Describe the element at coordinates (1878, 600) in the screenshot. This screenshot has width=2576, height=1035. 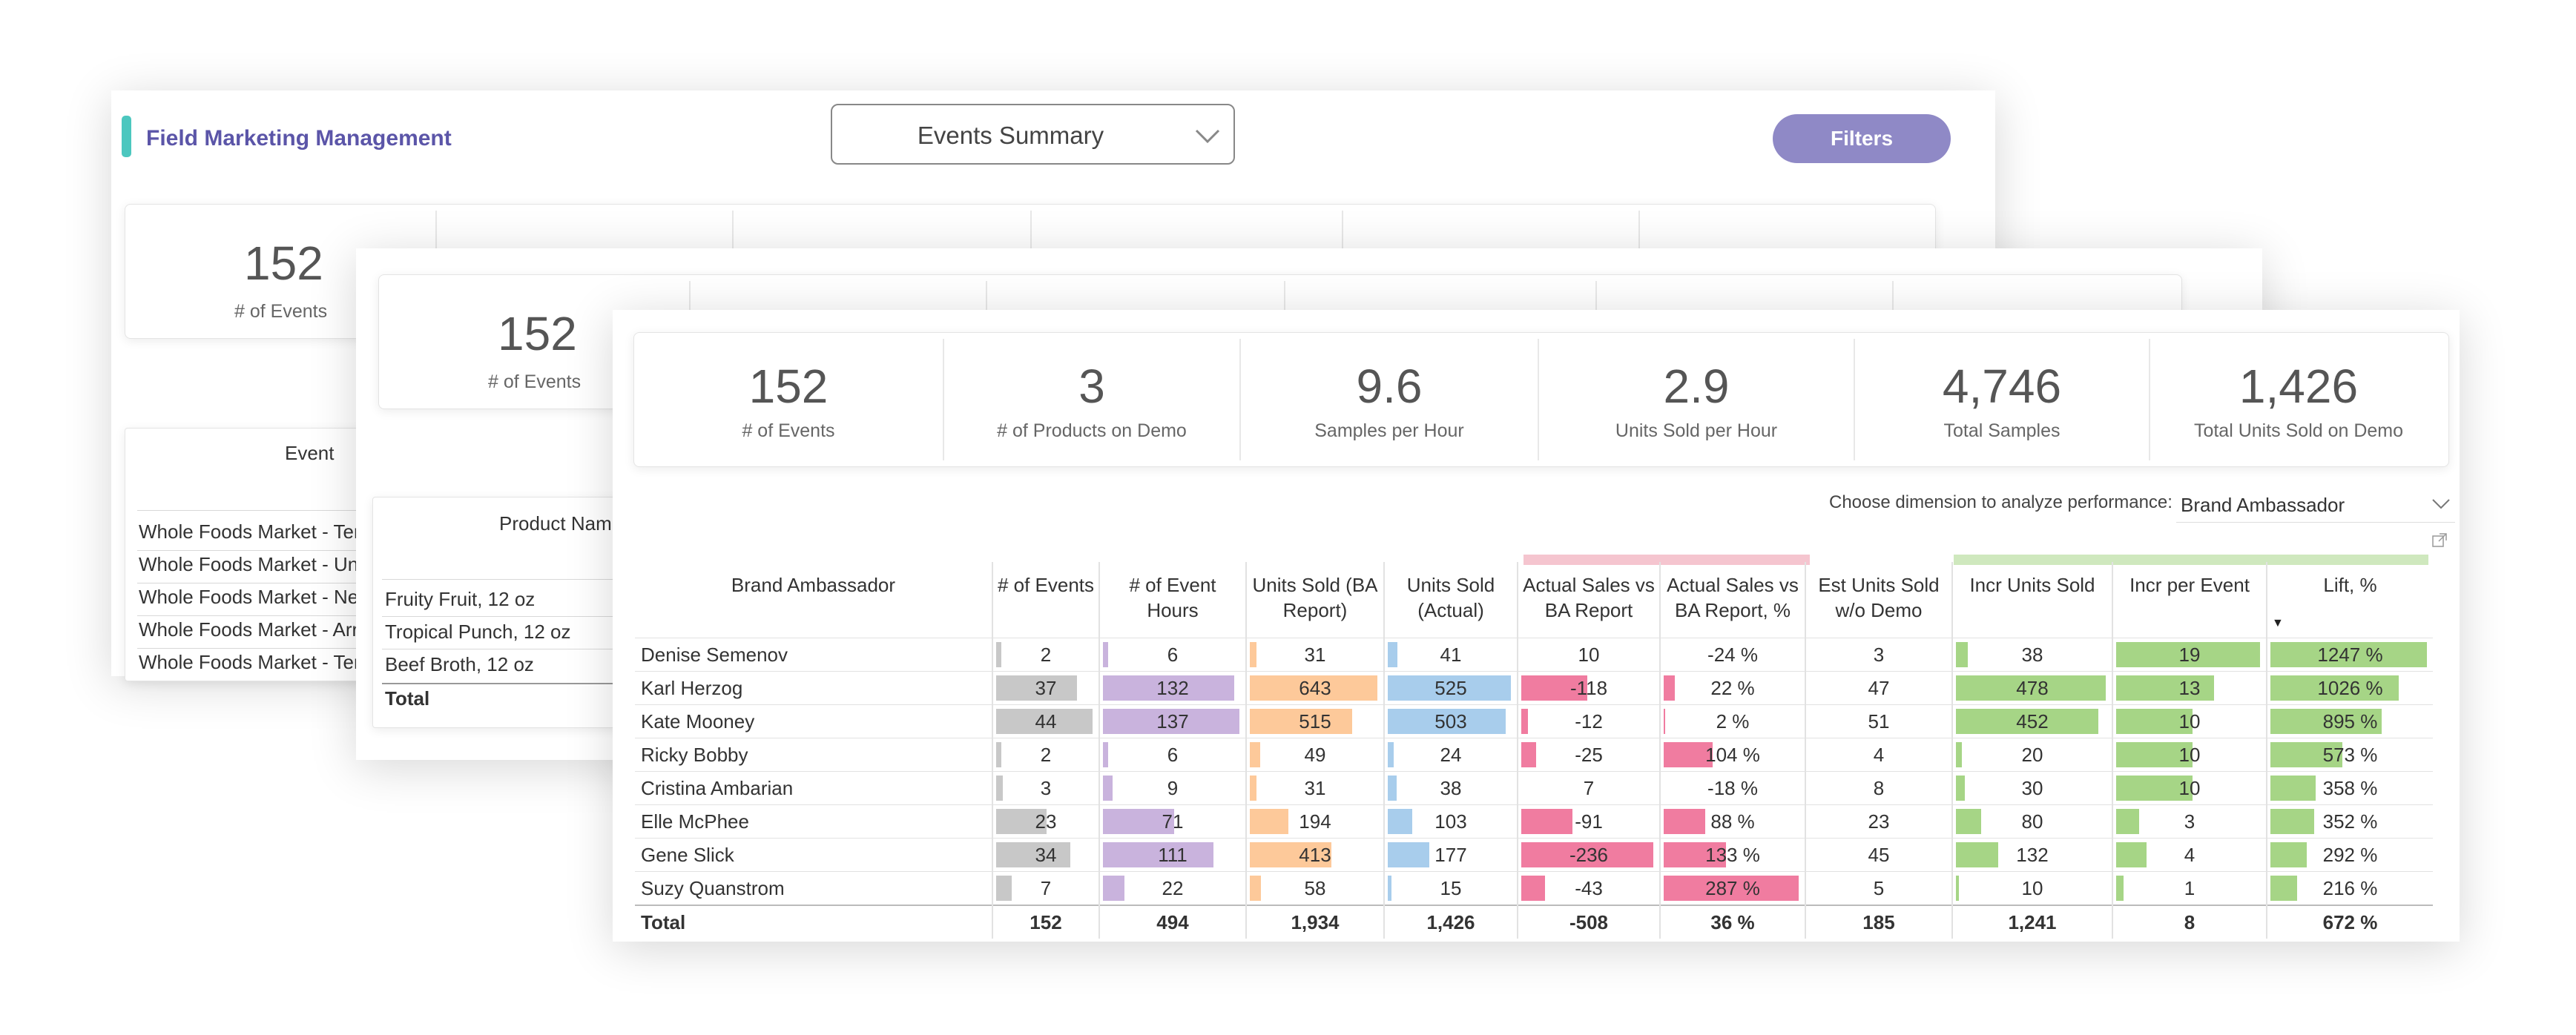
I see `column-header-est-units: Est Units Sold w/o Demo` at that location.